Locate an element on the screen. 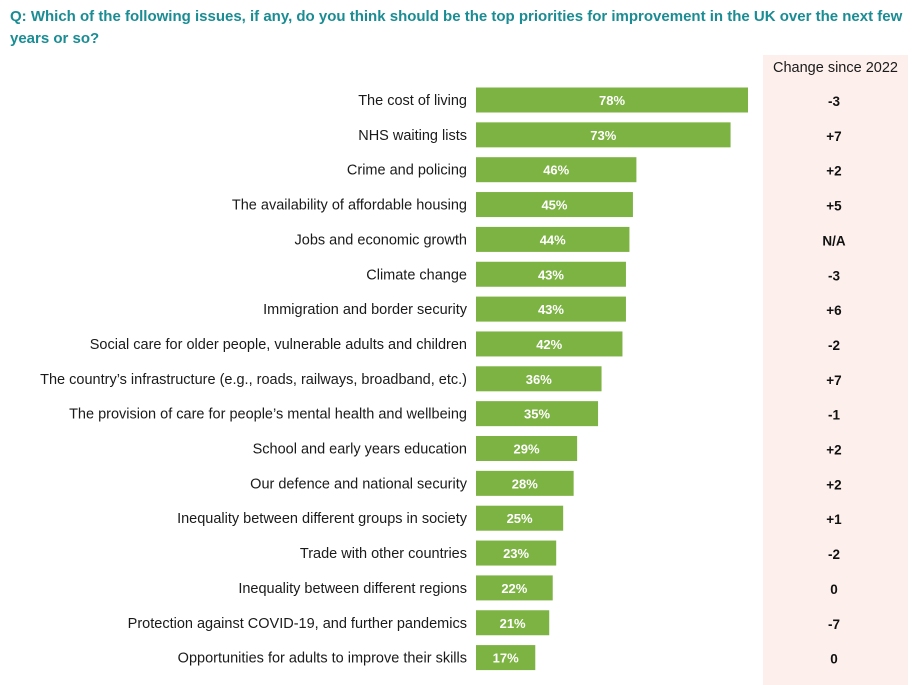 The width and height of the screenshot is (913, 685). bar-value-label: 42% is located at coordinates (549, 344).